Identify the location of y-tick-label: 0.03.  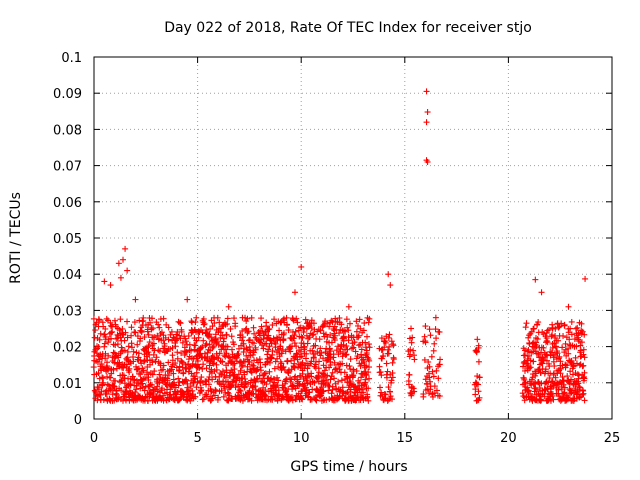
(67, 311).